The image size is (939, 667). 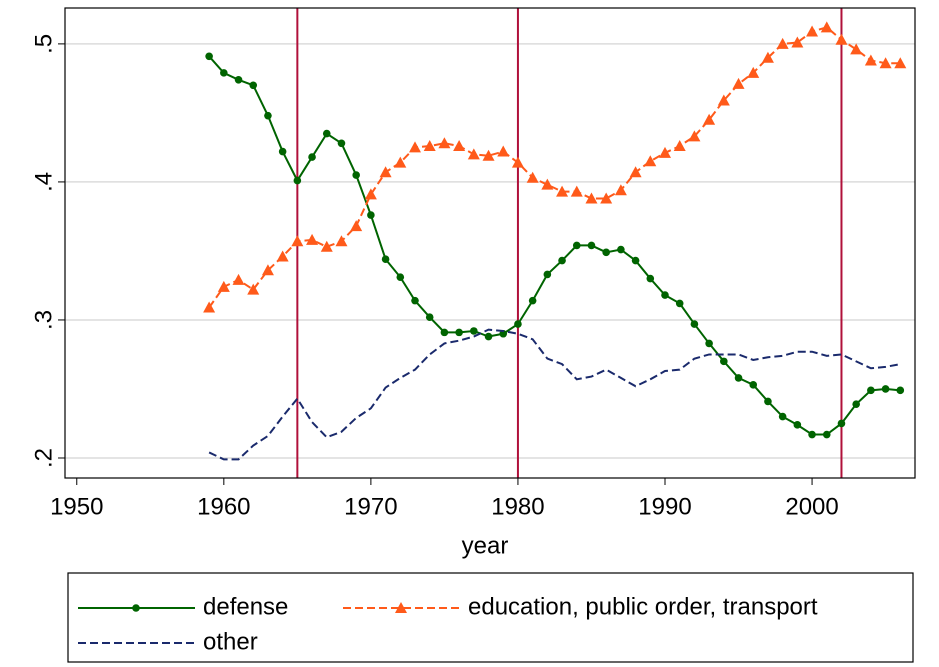 I want to click on series, so click(x=554, y=394).